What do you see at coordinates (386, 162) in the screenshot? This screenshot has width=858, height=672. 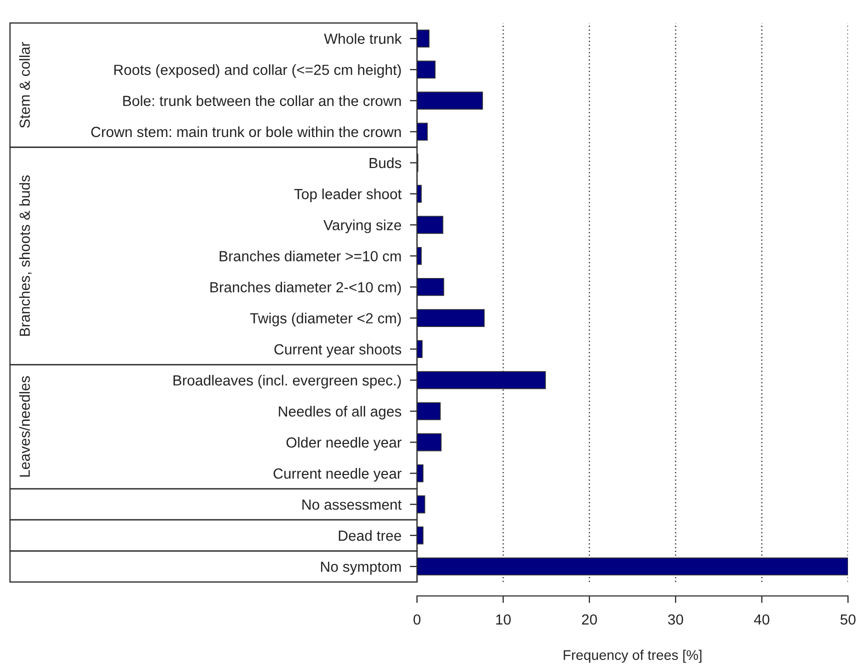 I see `y-tick-label: Buds` at bounding box center [386, 162].